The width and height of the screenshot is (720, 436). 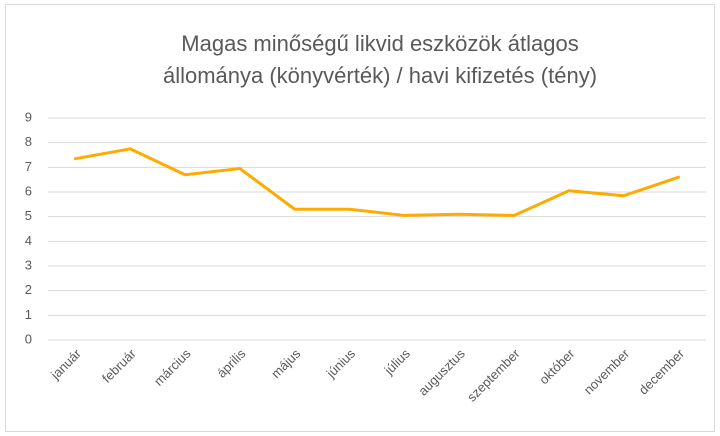 I want to click on y-tick-label: 8, so click(x=28, y=141).